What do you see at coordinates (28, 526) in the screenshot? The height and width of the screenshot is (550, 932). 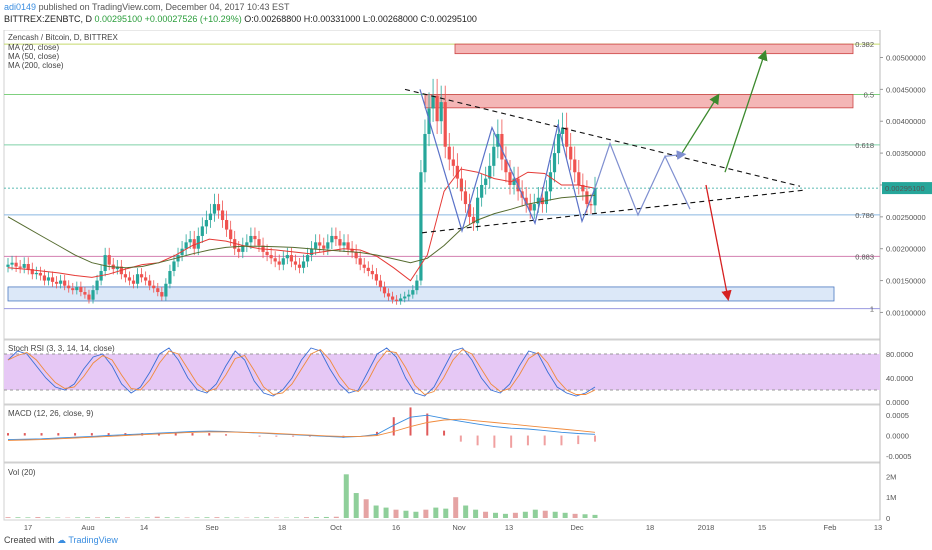 I see `time-tick-label: 17` at bounding box center [28, 526].